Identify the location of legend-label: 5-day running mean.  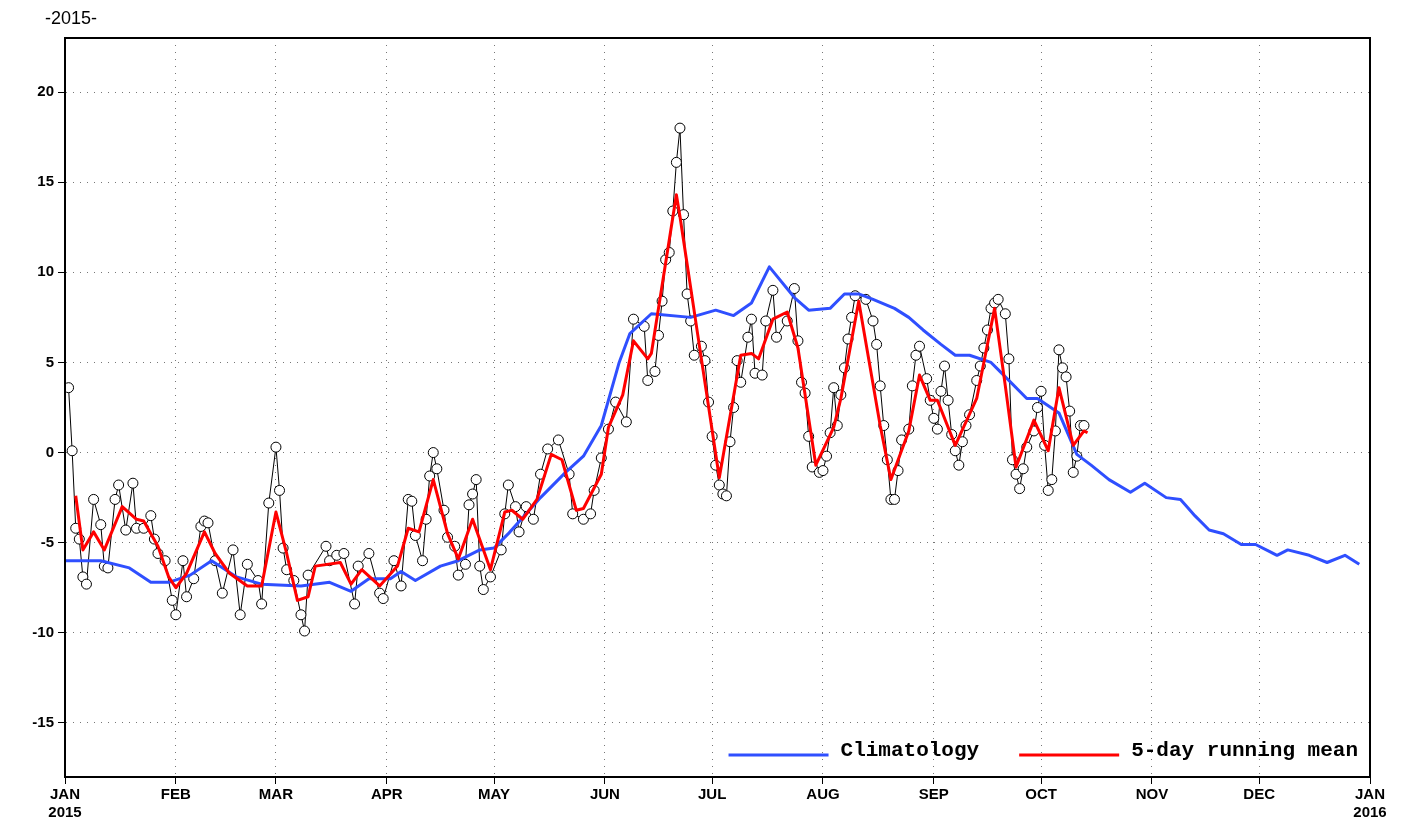
(1245, 751).